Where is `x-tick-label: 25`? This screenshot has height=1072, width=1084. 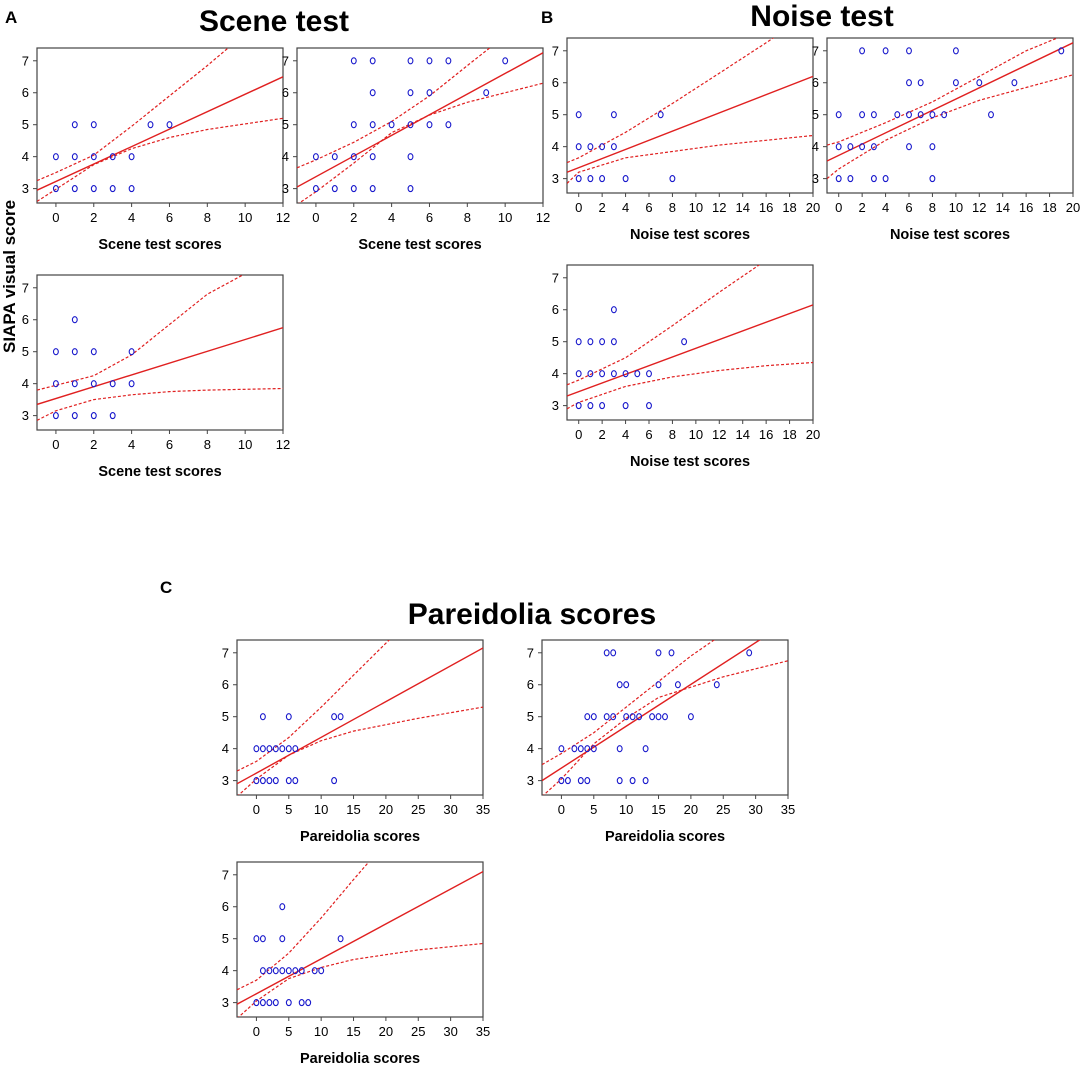
x-tick-label: 25 is located at coordinates (418, 809).